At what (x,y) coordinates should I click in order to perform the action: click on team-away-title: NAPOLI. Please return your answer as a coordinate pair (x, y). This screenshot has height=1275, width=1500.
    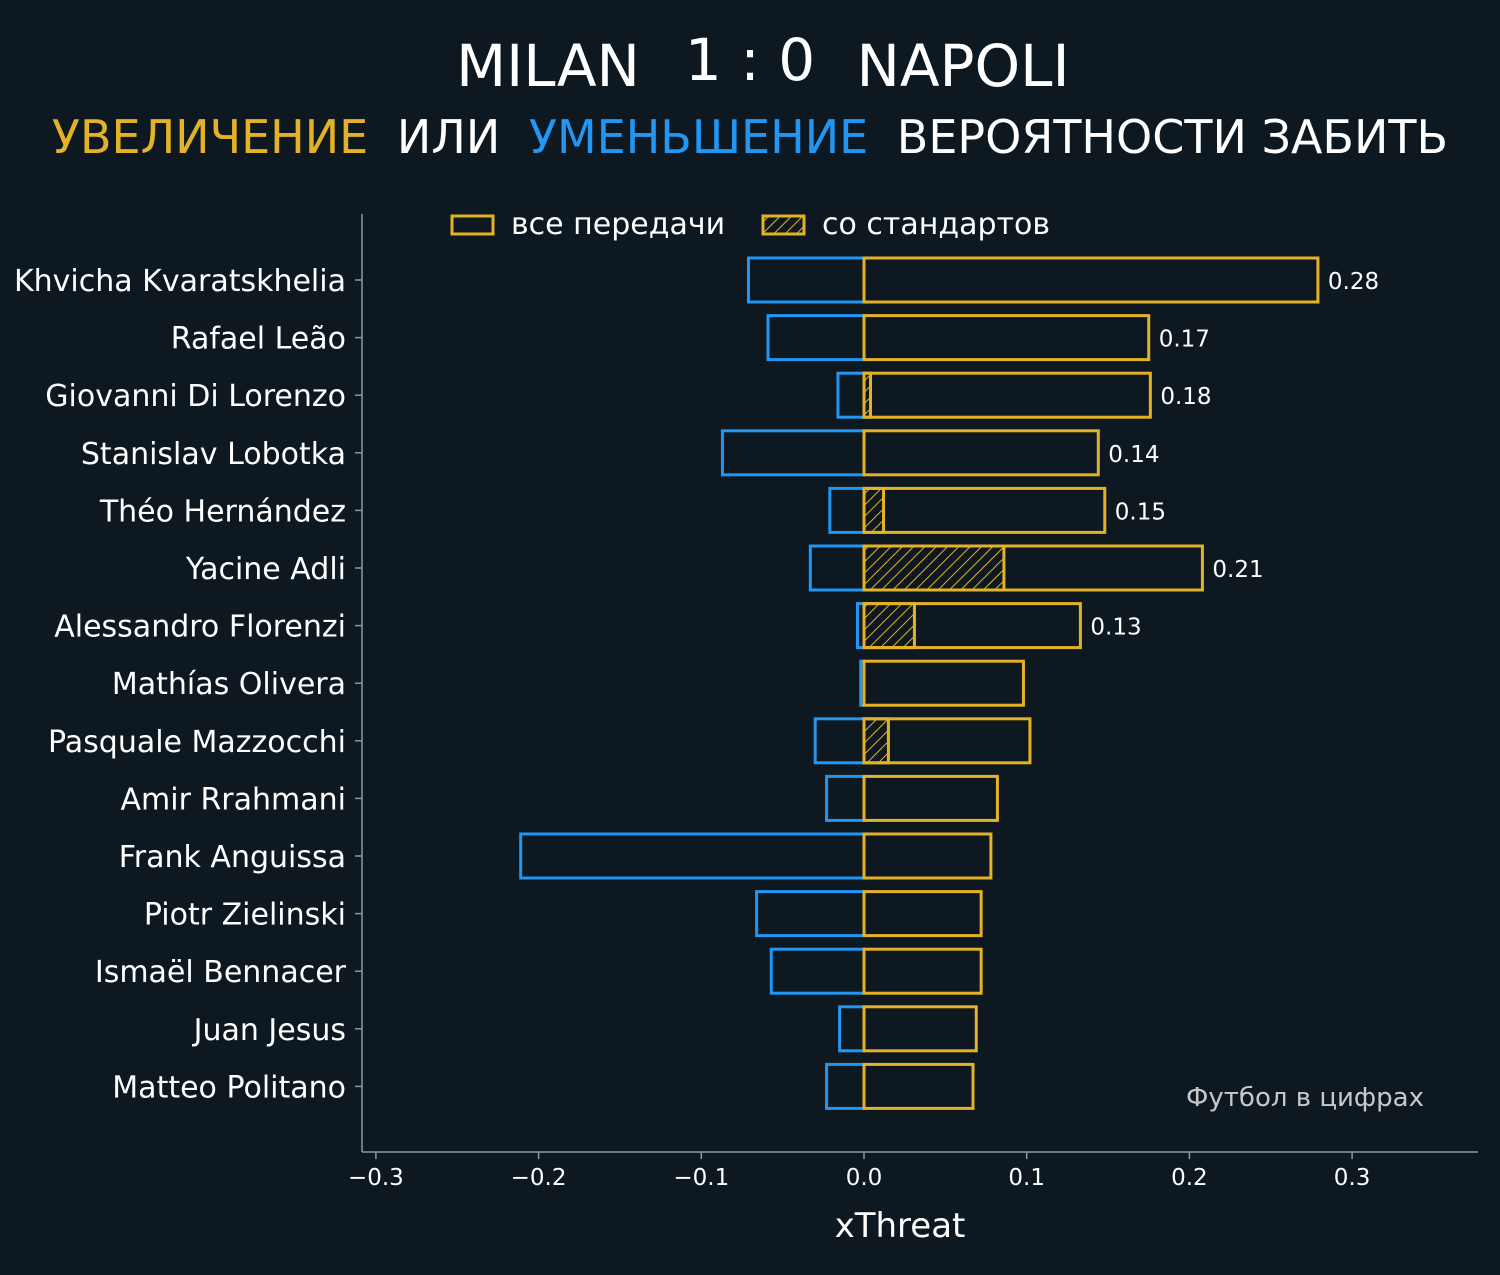
    Looking at the image, I should click on (962, 66).